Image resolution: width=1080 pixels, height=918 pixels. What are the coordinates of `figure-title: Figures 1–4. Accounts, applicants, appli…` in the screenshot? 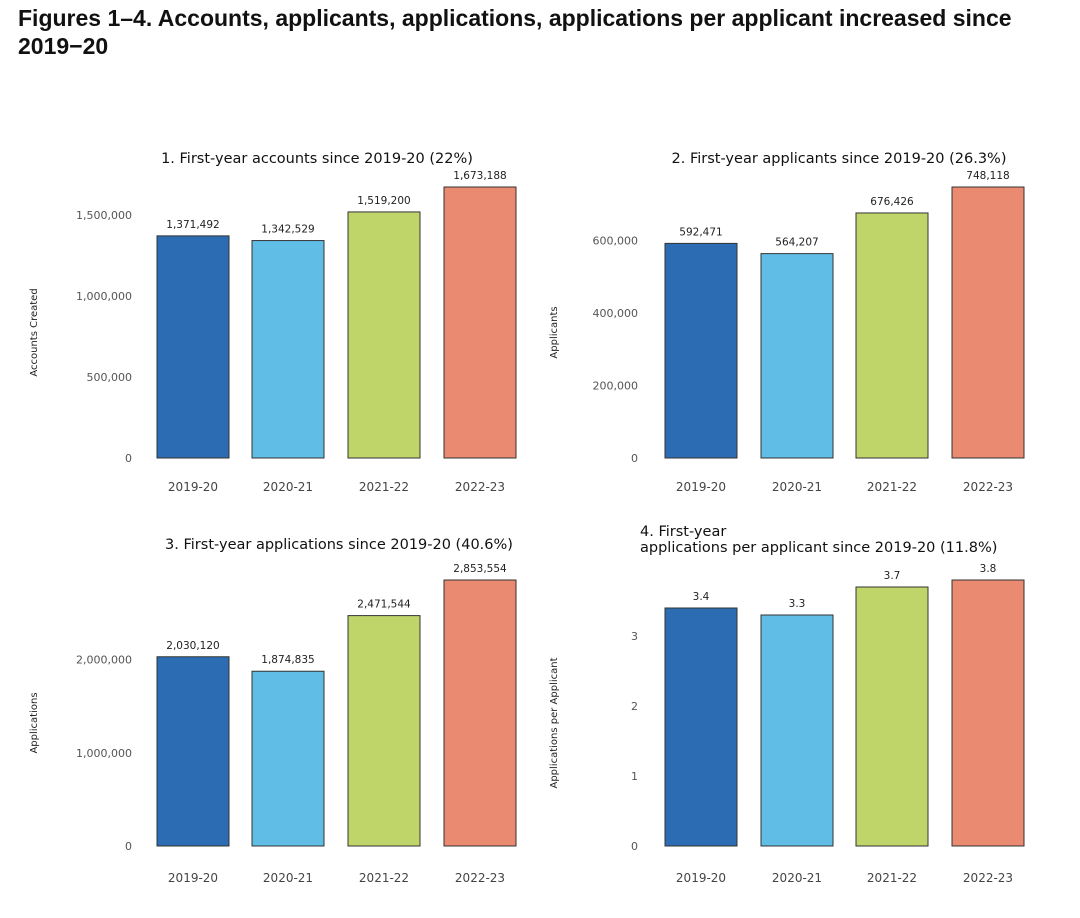 It's located at (515, 32).